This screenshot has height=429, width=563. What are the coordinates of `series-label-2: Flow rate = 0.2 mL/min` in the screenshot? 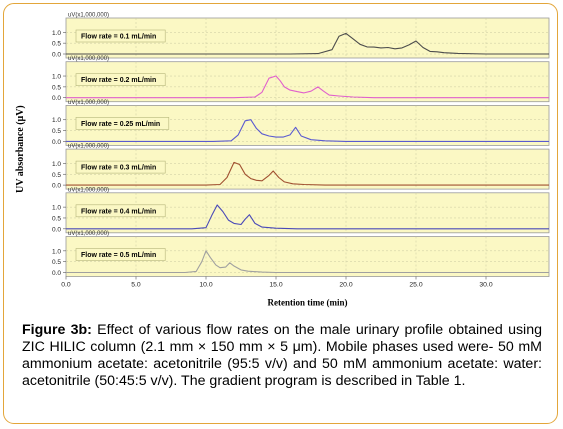 It's located at (118, 80).